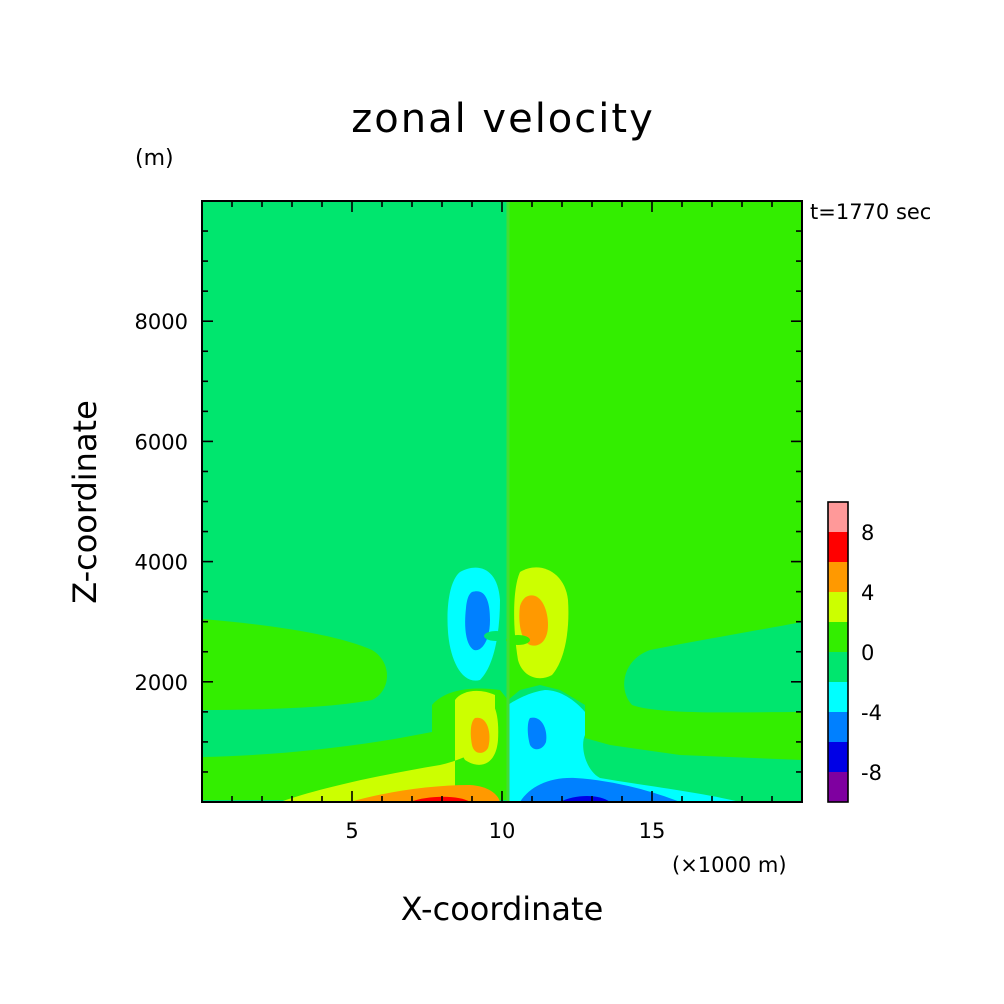 Image resolution: width=1004 pixels, height=1004 pixels. I want to click on band-neg4-neg2-right-low, so click(624, 746).